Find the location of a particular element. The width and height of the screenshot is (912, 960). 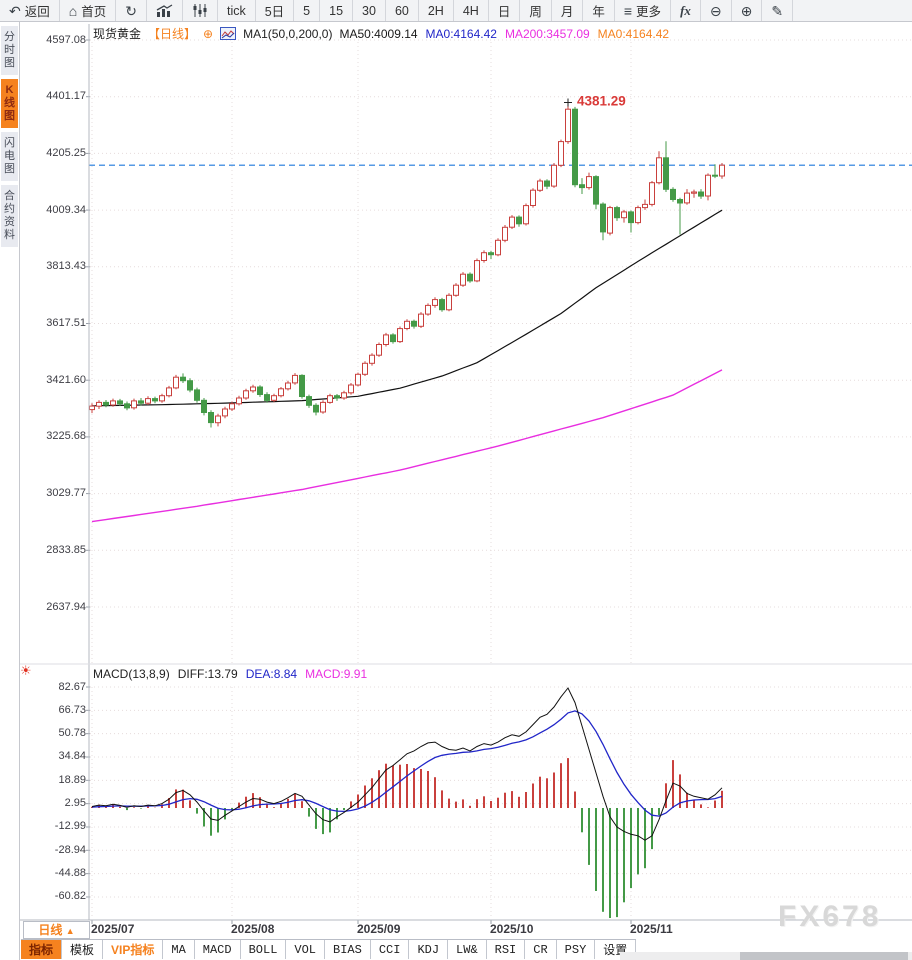

candles-icon is located at coordinates (200, 10).